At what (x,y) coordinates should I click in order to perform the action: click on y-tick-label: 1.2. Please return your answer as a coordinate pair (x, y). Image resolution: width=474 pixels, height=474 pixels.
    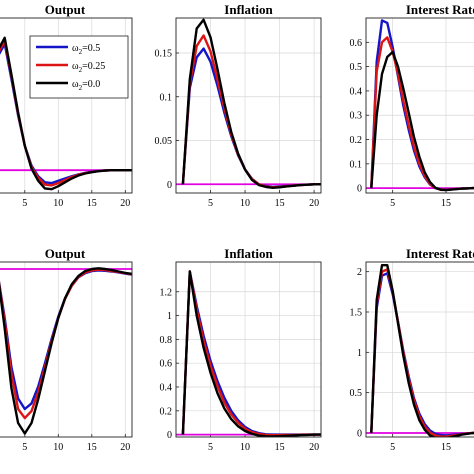
    Looking at the image, I should click on (166, 292).